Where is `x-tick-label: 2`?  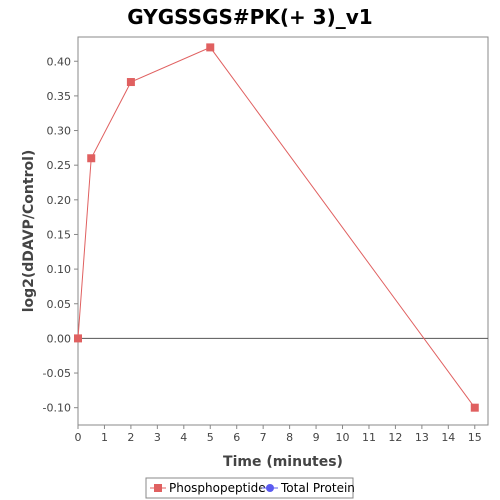
x-tick-label: 2 is located at coordinates (130, 437).